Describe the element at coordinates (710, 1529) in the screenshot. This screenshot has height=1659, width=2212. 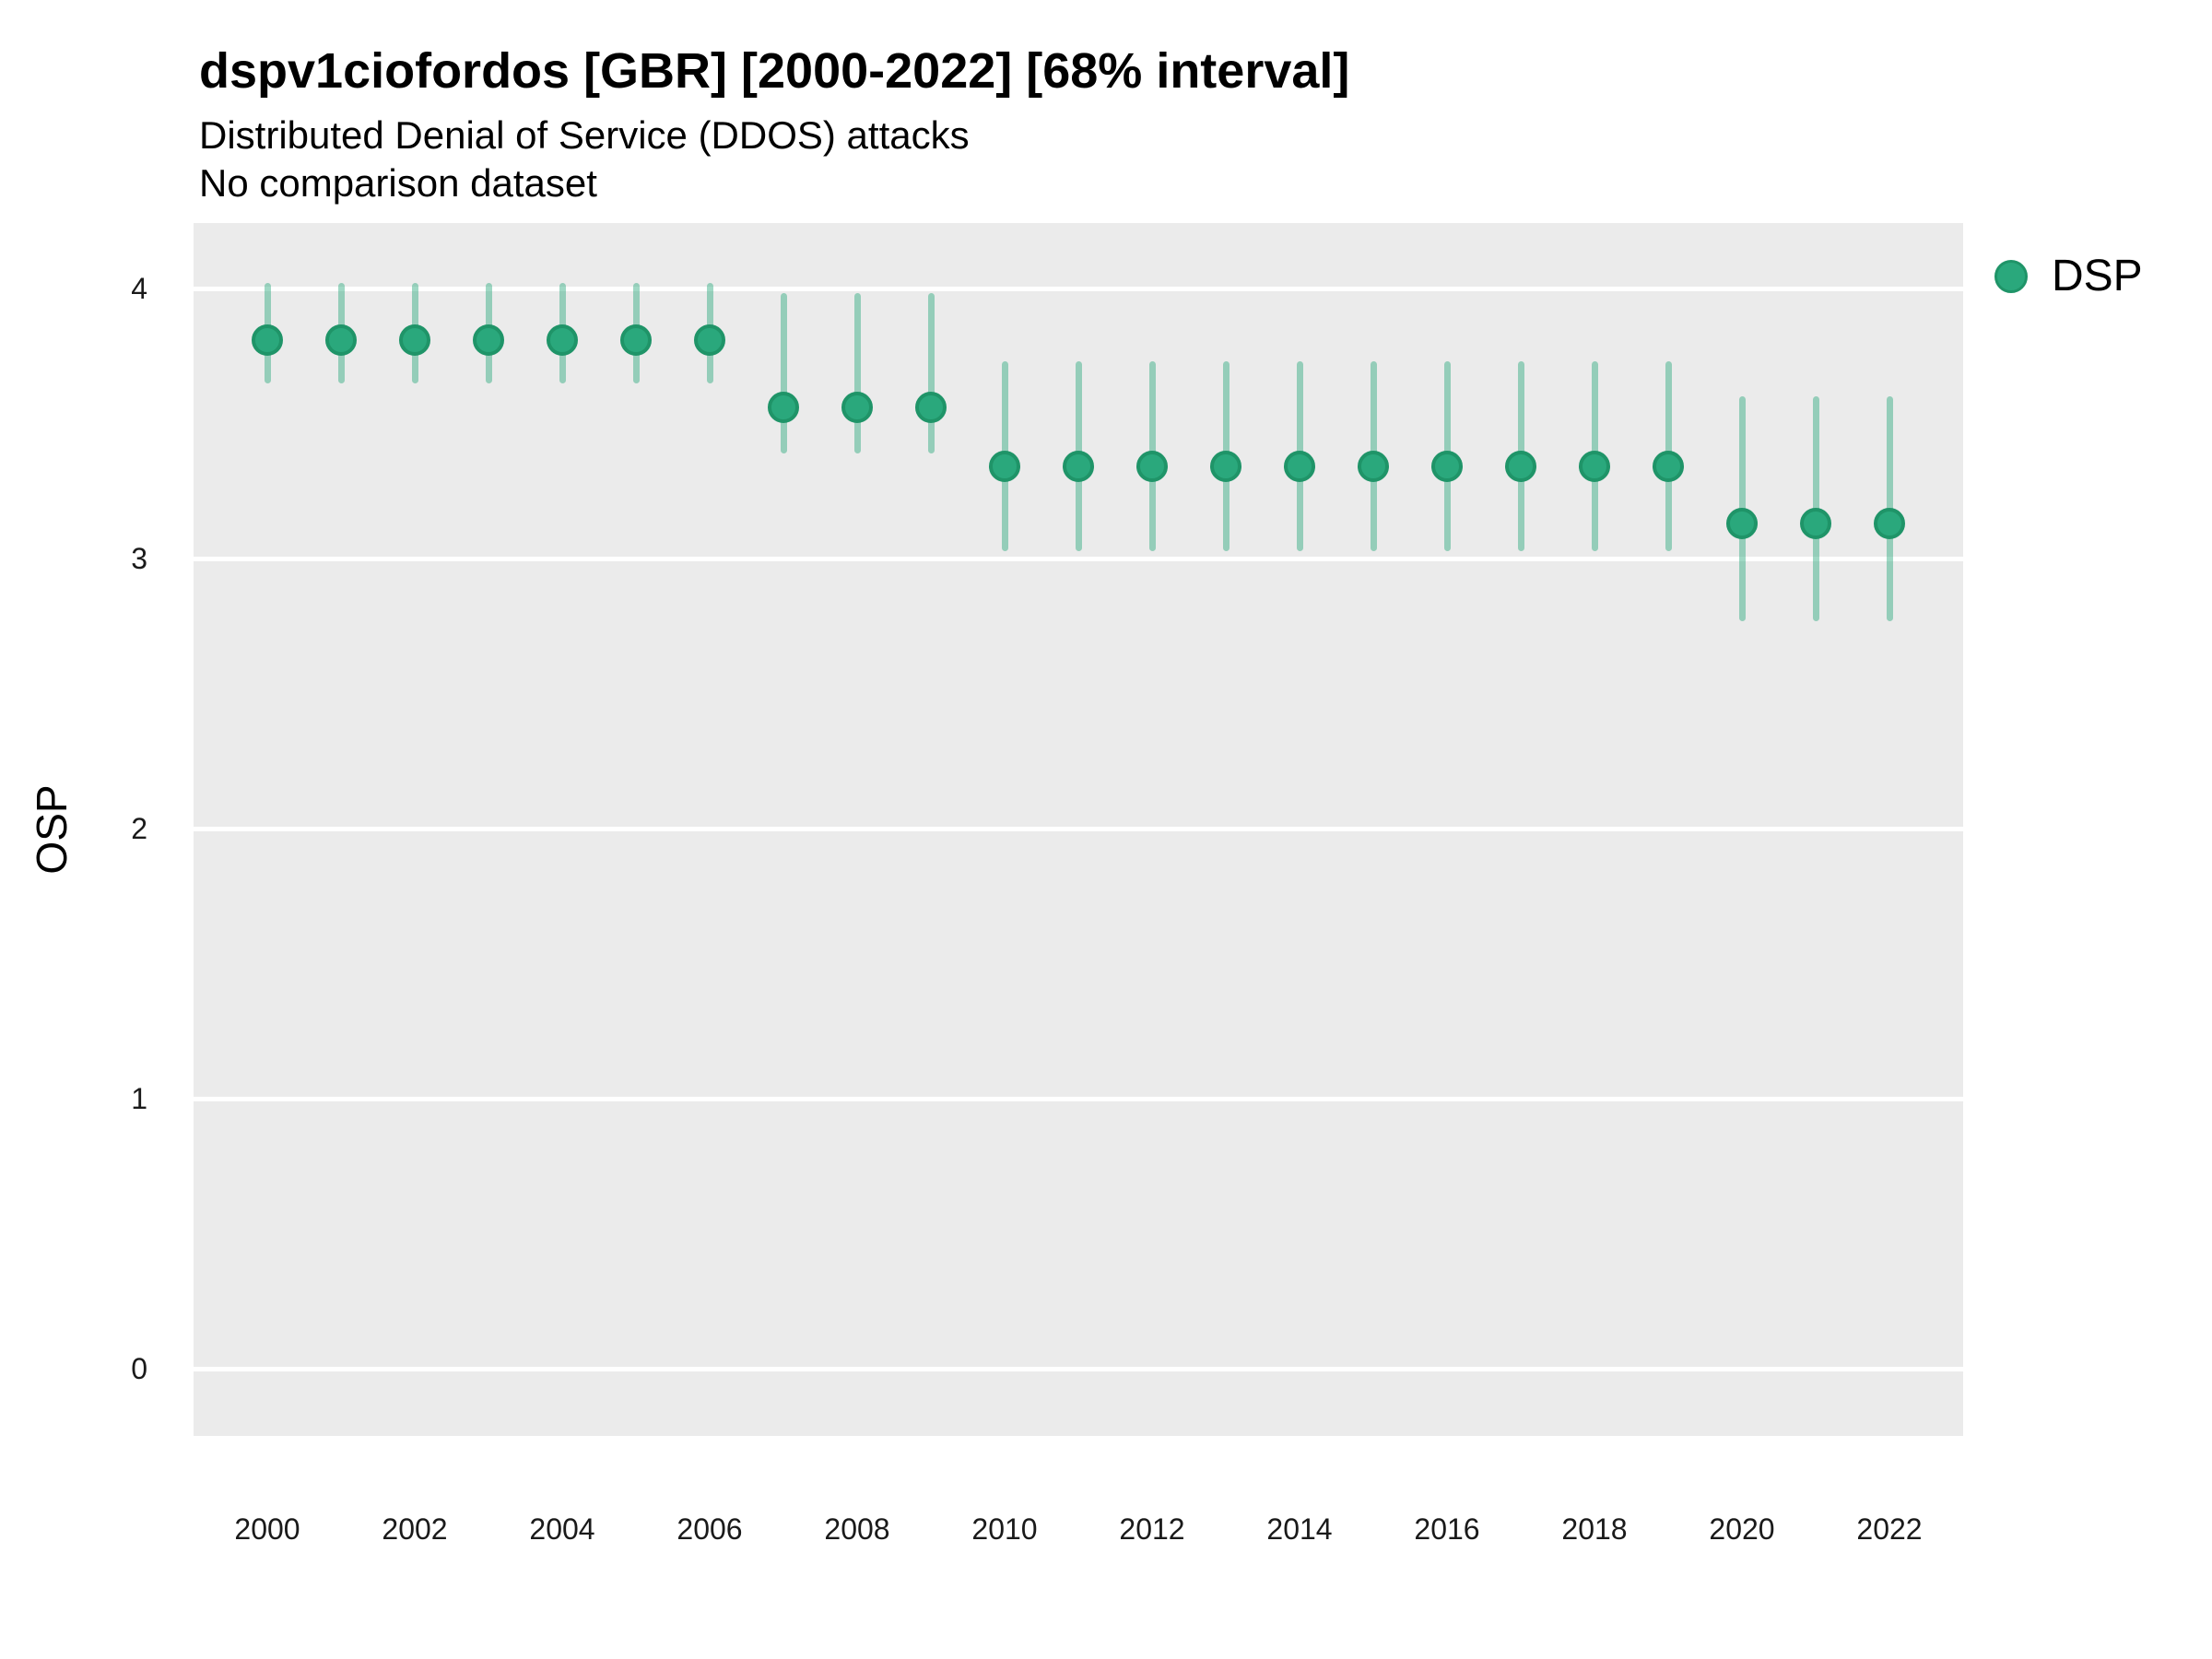
I see `x-tick-label-2006: 2006` at that location.